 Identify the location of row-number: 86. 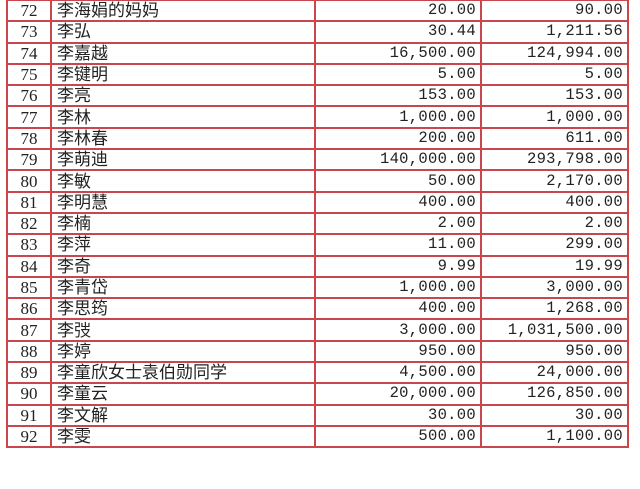
(29, 309).